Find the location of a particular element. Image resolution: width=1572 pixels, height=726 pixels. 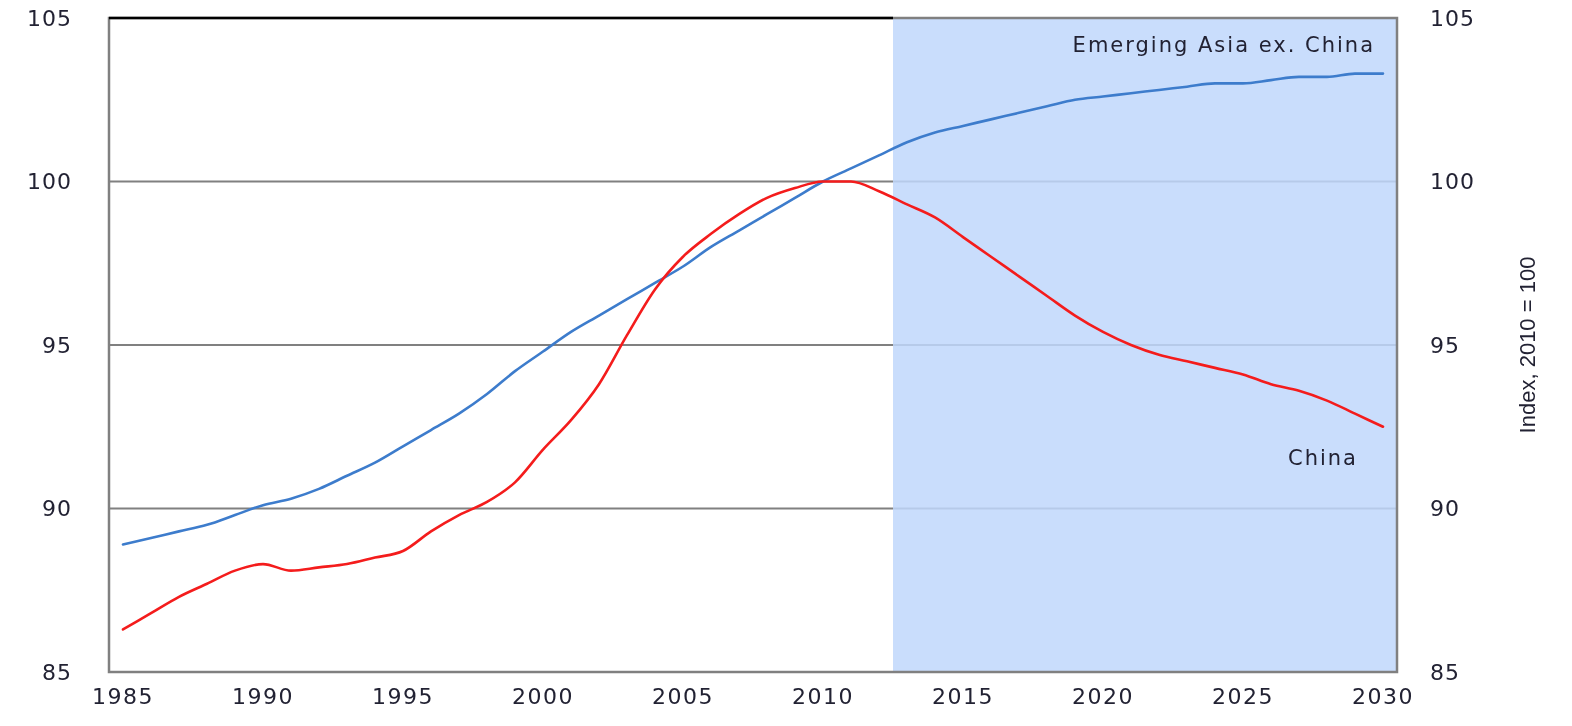

series-label: Emerging Asia ex. China is located at coordinates (1223, 44).